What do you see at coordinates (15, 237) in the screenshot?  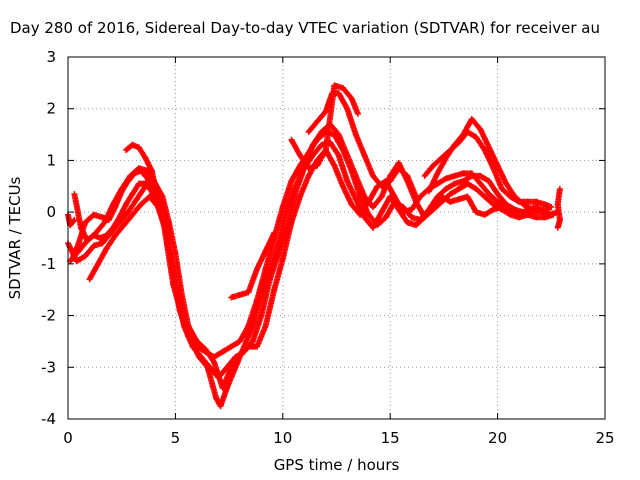 I see `y-axis-label: SDTVAR / TECUs` at bounding box center [15, 237].